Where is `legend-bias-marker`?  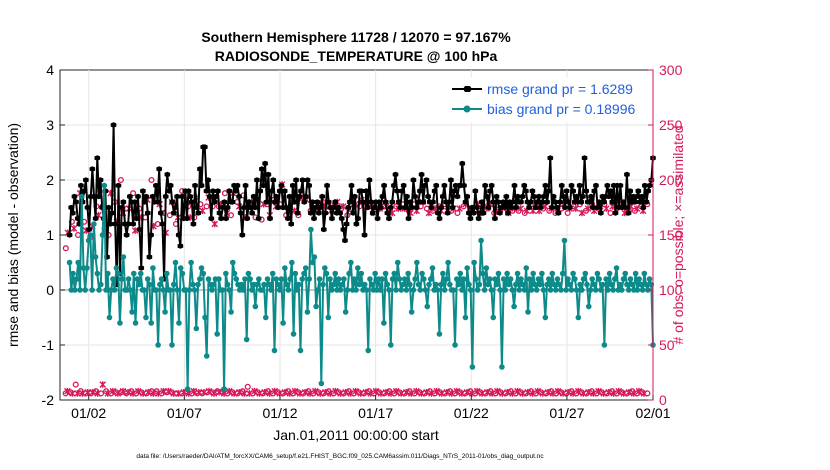
legend-bias-marker is located at coordinates (467, 109).